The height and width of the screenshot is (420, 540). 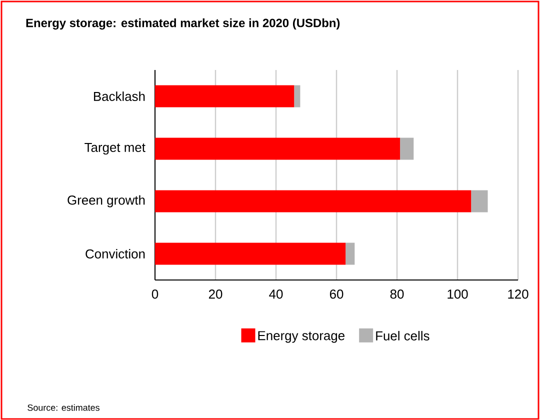 What do you see at coordinates (337, 294) in the screenshot?
I see `x-tick-label: 60` at bounding box center [337, 294].